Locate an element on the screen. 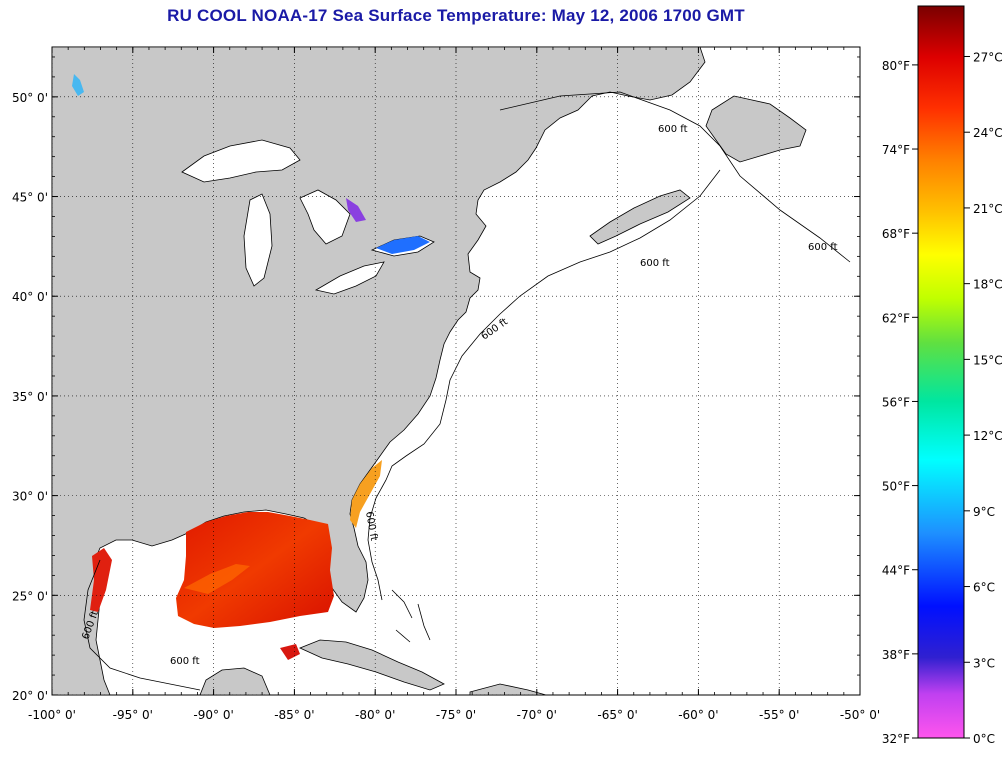  great-lakes is located at coordinates (308, 217).